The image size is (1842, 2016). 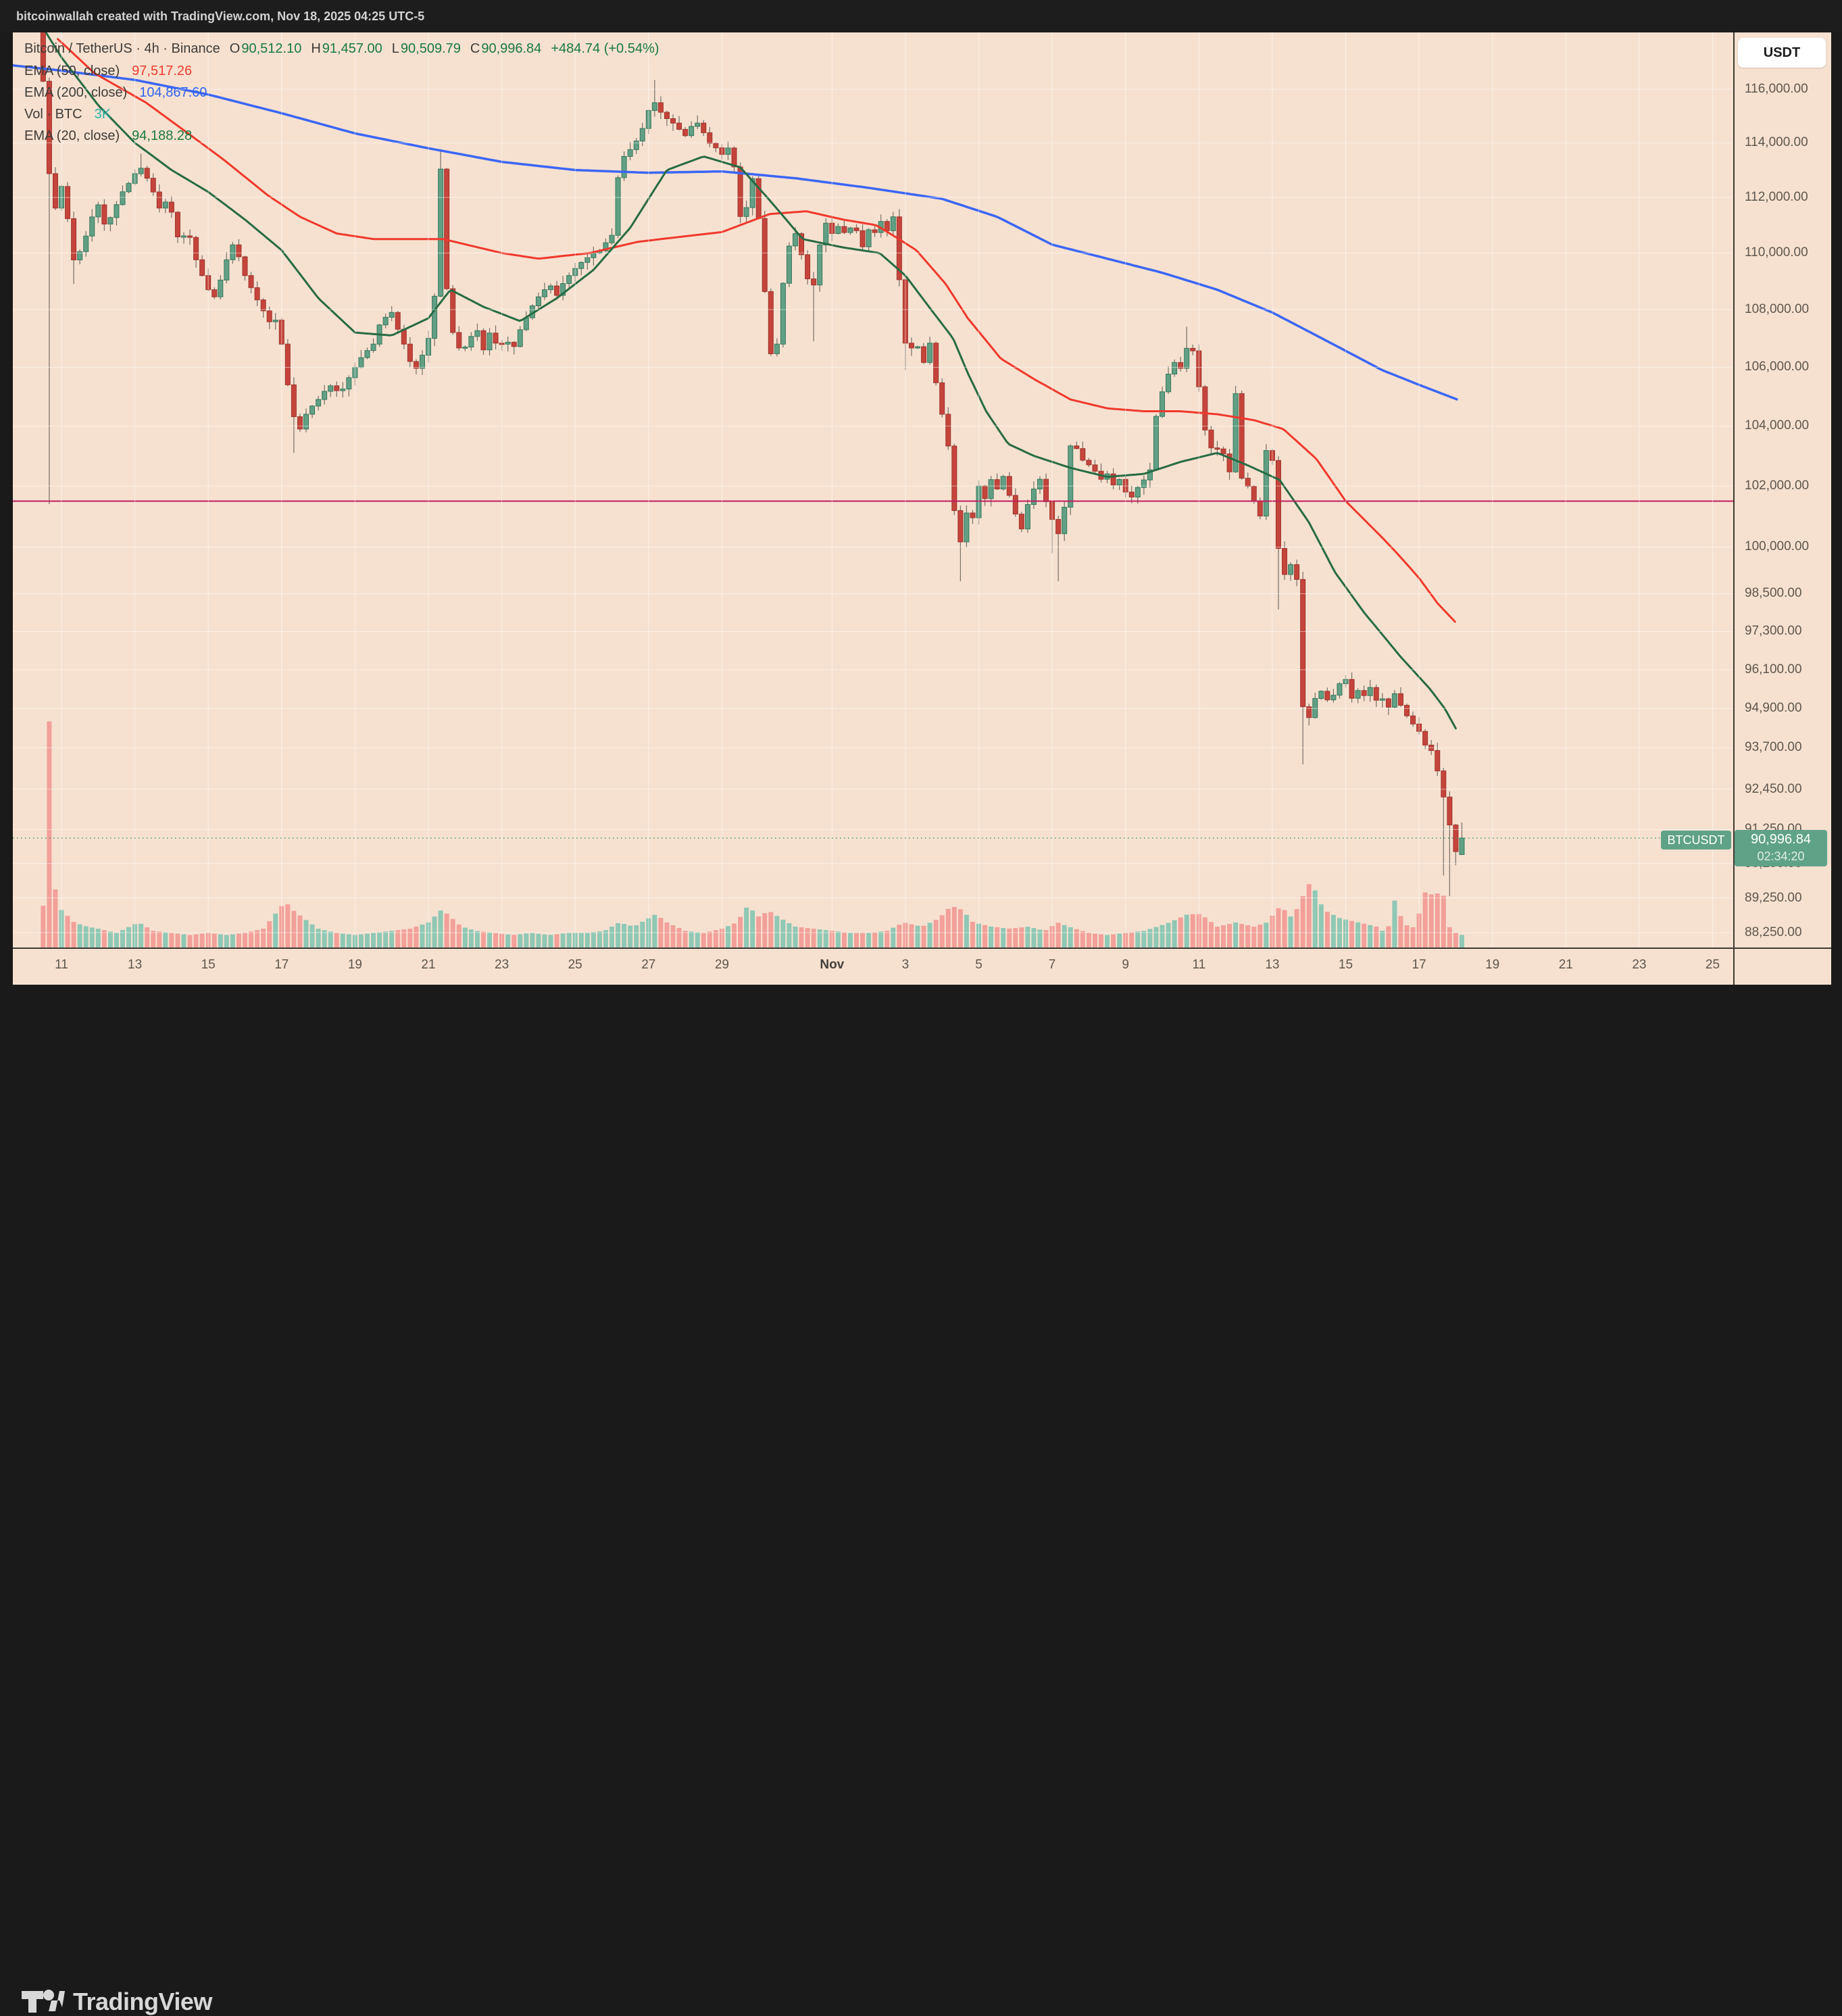 I want to click on time-tick-label: 3, so click(x=906, y=965).